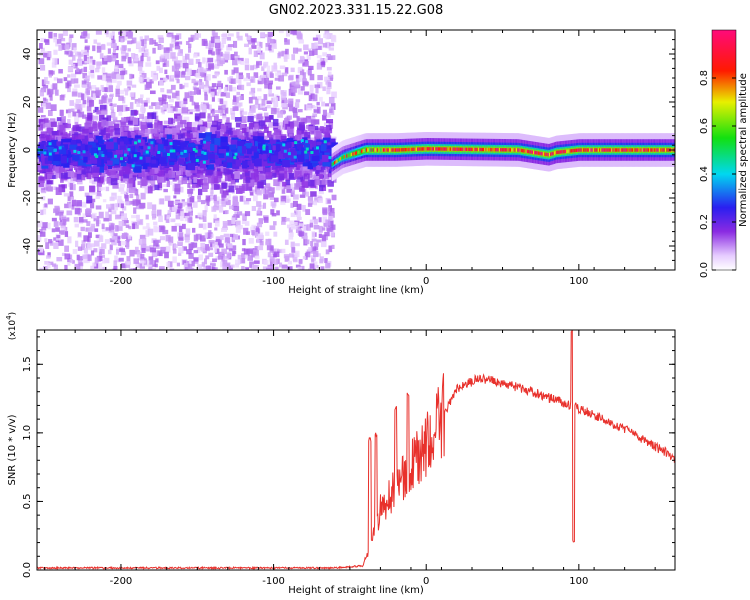 This screenshot has width=750, height=600. What do you see at coordinates (11, 326) in the screenshot?
I see `snr-y-multiplier: (x104)` at bounding box center [11, 326].